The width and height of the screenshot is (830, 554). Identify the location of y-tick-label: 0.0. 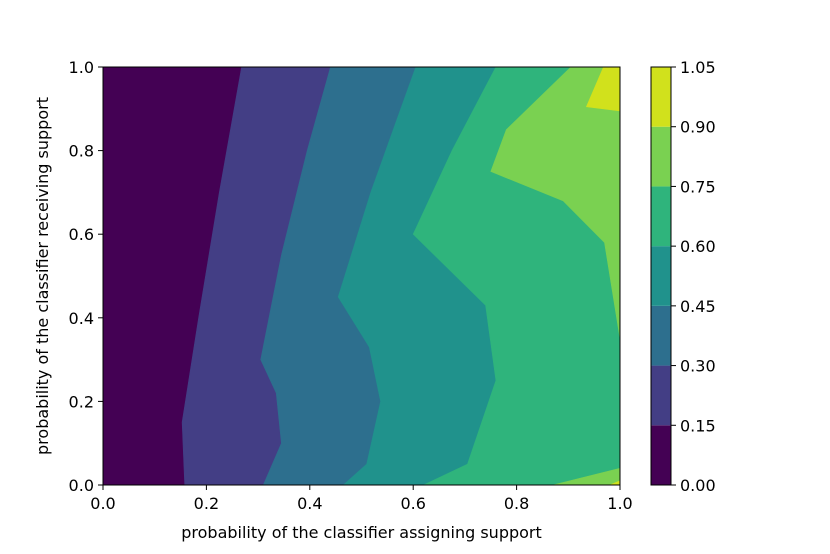
(81, 485).